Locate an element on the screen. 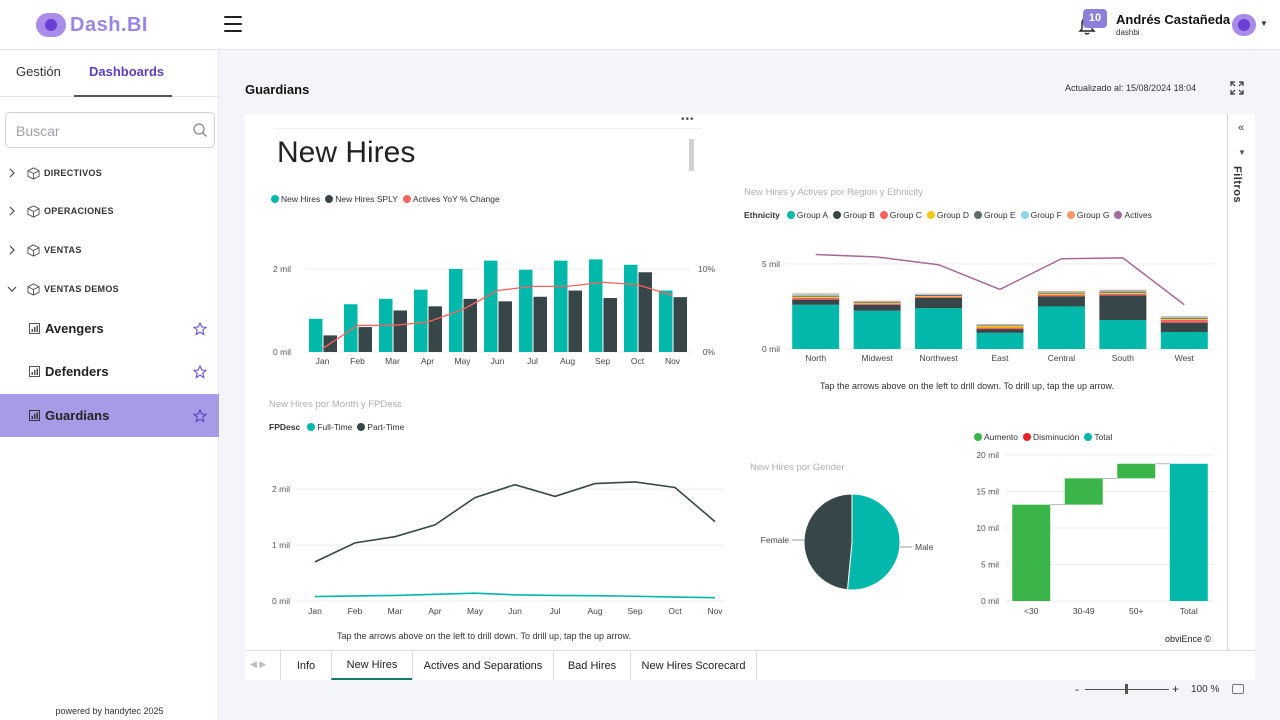 Image resolution: width=1280 pixels, height=720 pixels. x-tick-label: South is located at coordinates (1123, 358).